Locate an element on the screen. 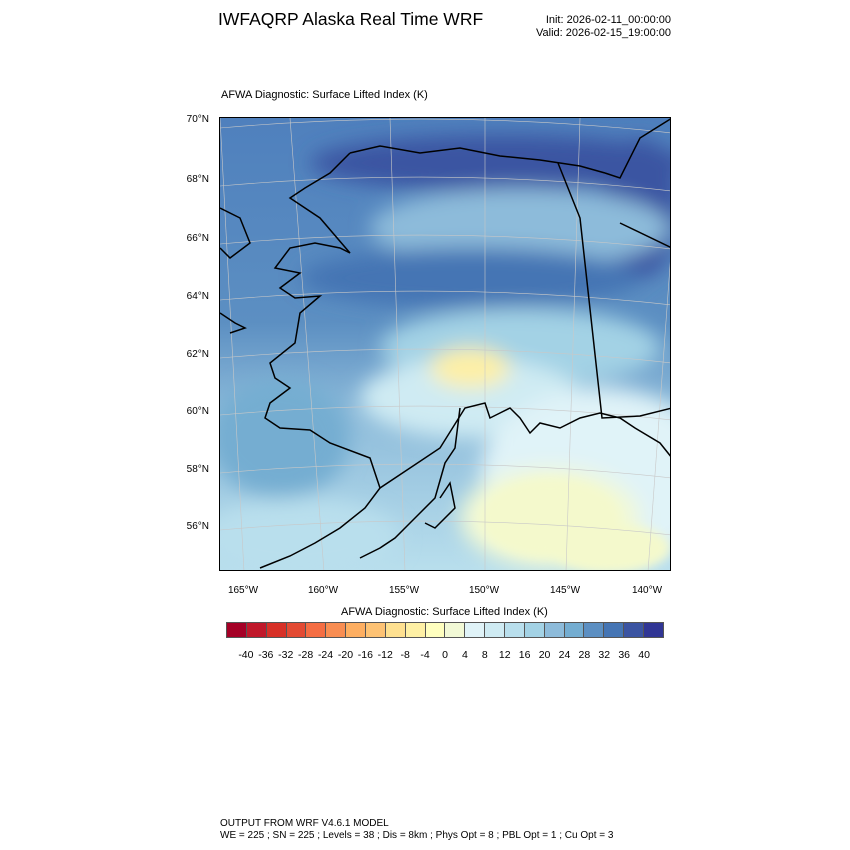  lat-label: 64°N is located at coordinates (197, 296).